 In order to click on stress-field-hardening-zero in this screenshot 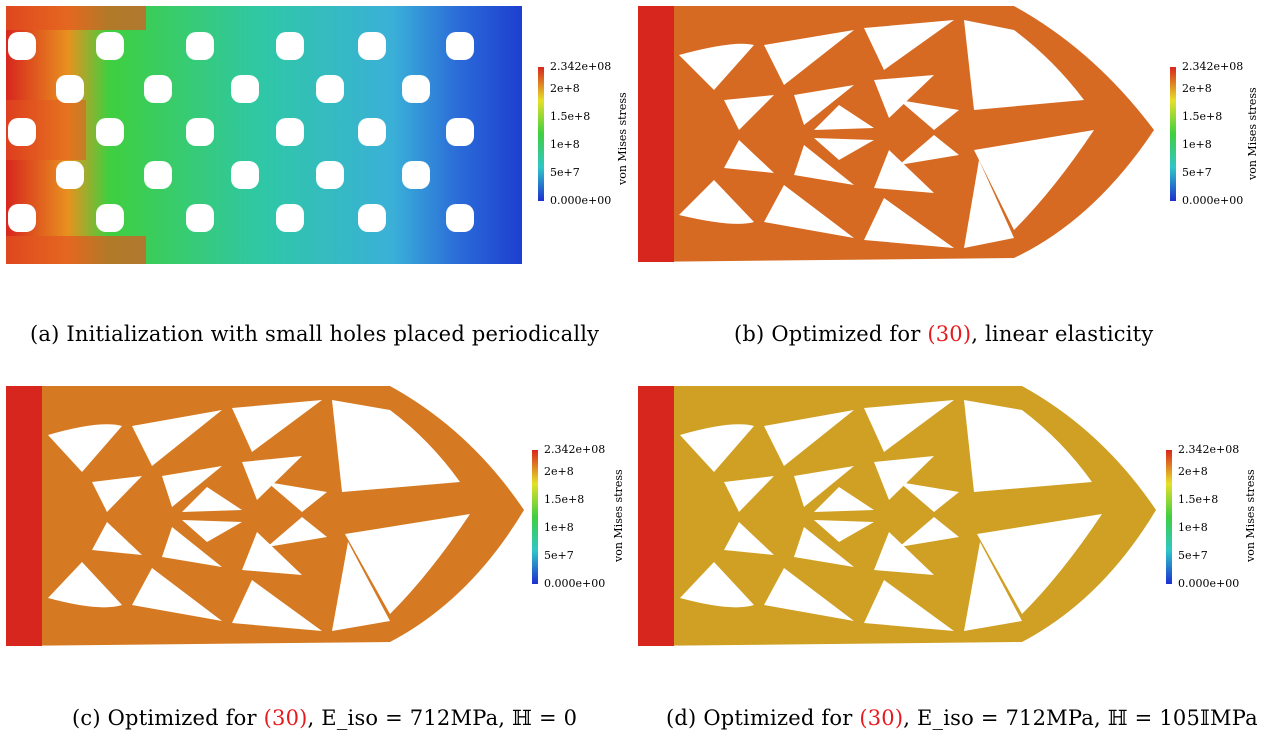, I will do `click(272, 516)`.